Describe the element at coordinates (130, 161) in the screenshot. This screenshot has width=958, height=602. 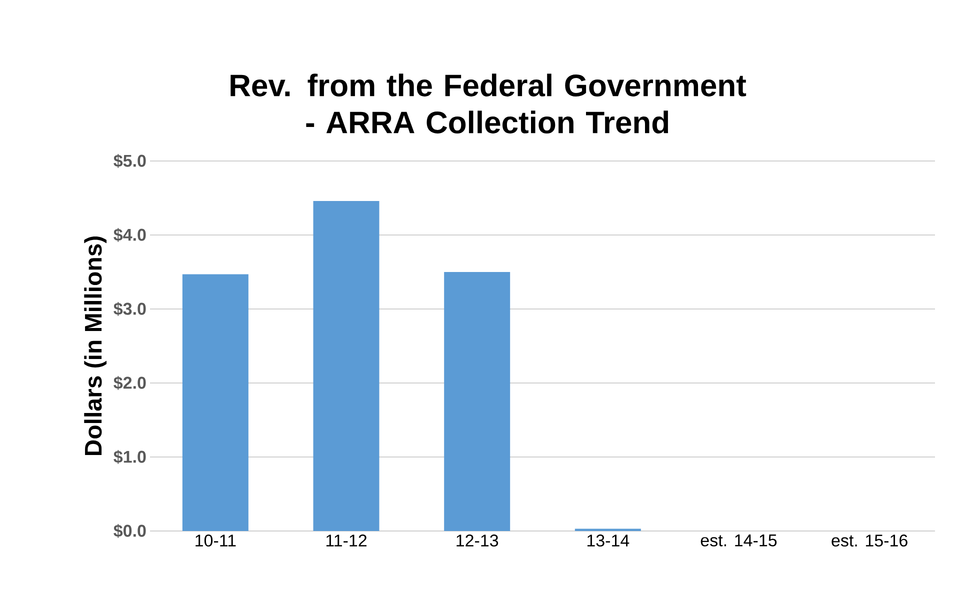
I see `y-tick-label: $5.0` at that location.